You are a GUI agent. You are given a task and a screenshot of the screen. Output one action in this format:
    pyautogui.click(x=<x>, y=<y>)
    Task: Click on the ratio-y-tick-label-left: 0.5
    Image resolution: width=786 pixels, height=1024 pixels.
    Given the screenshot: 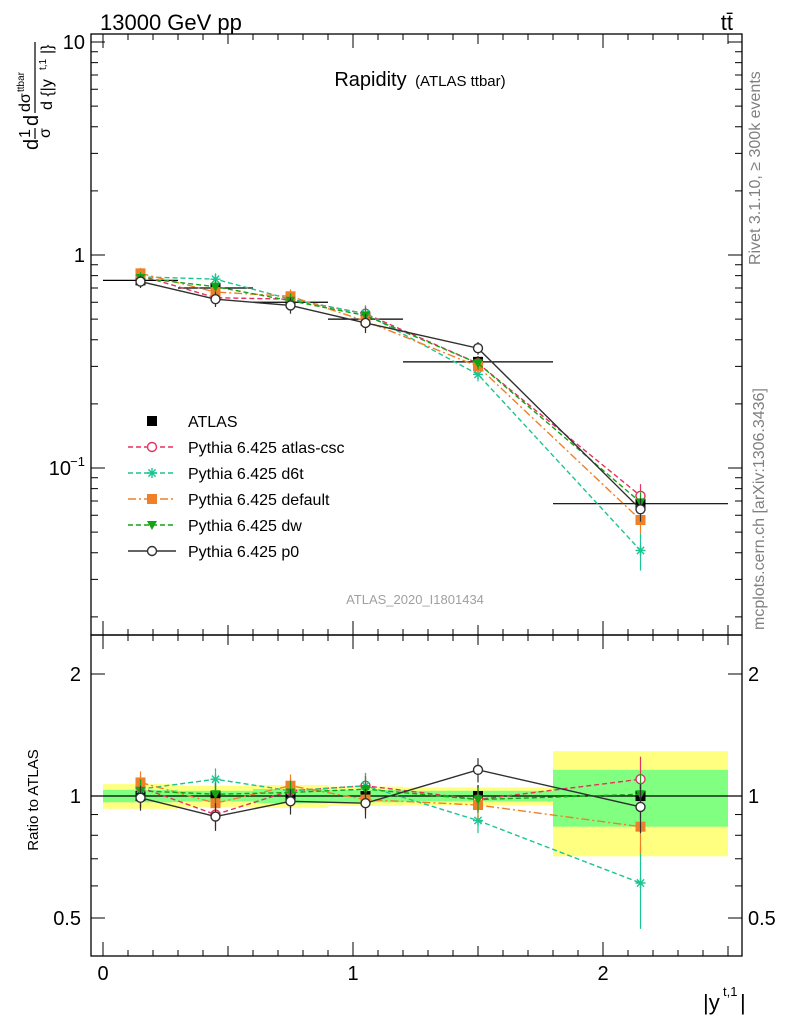 What is the action you would take?
    pyautogui.click(x=67, y=919)
    